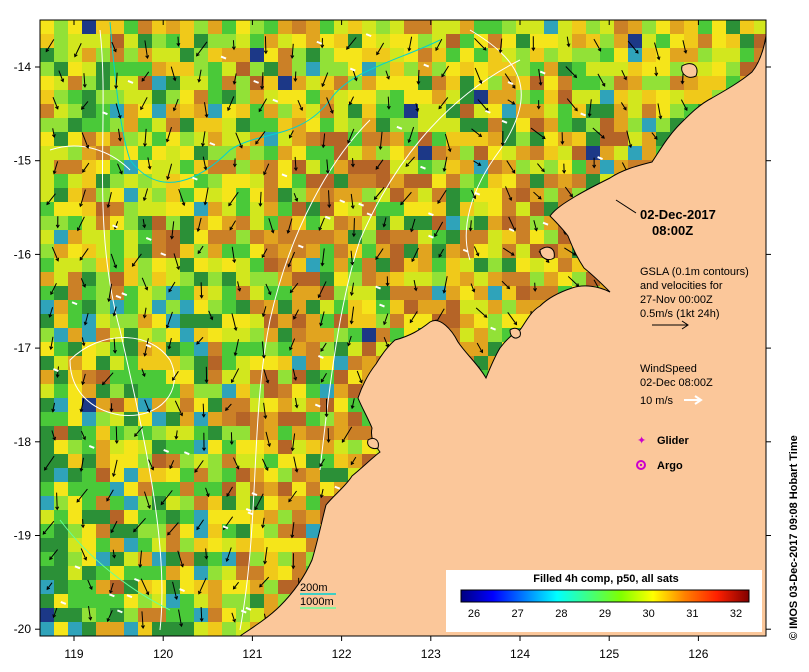 Image resolution: width=809 pixels, height=672 pixels. I want to click on gsla-contour-line, so click(493, 145).